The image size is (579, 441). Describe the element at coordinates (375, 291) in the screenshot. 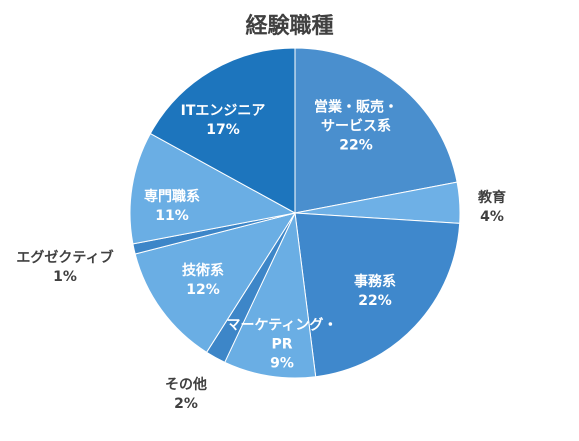

I see `slice-label: 事務系 22%` at that location.